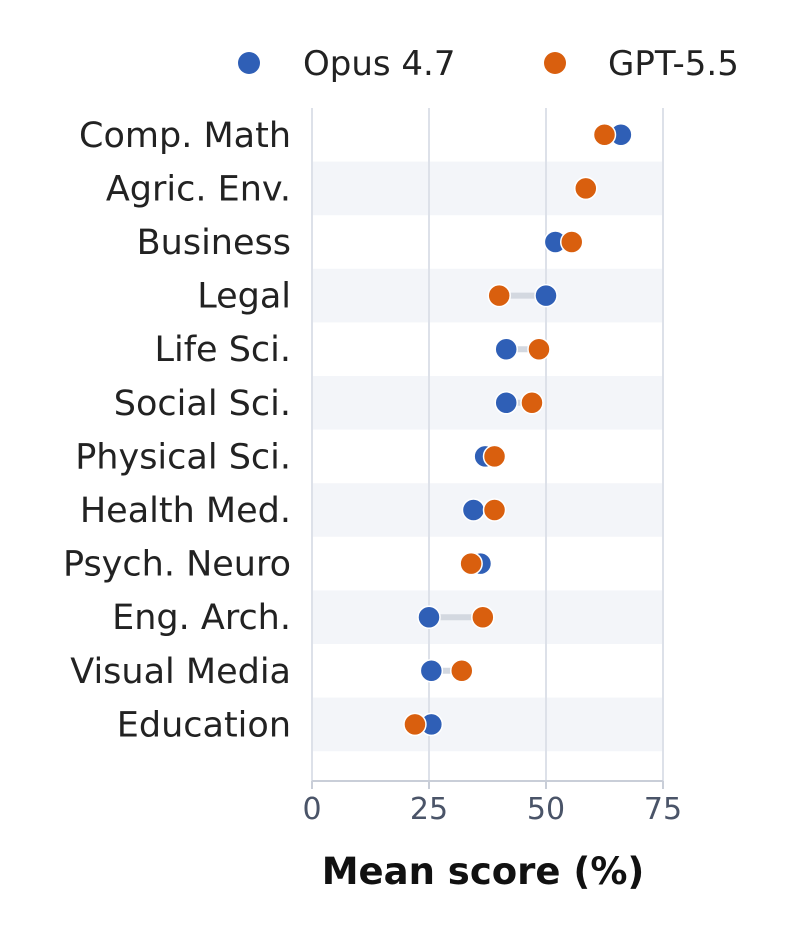  I want to click on category-label: Physical Sci., so click(183, 457).